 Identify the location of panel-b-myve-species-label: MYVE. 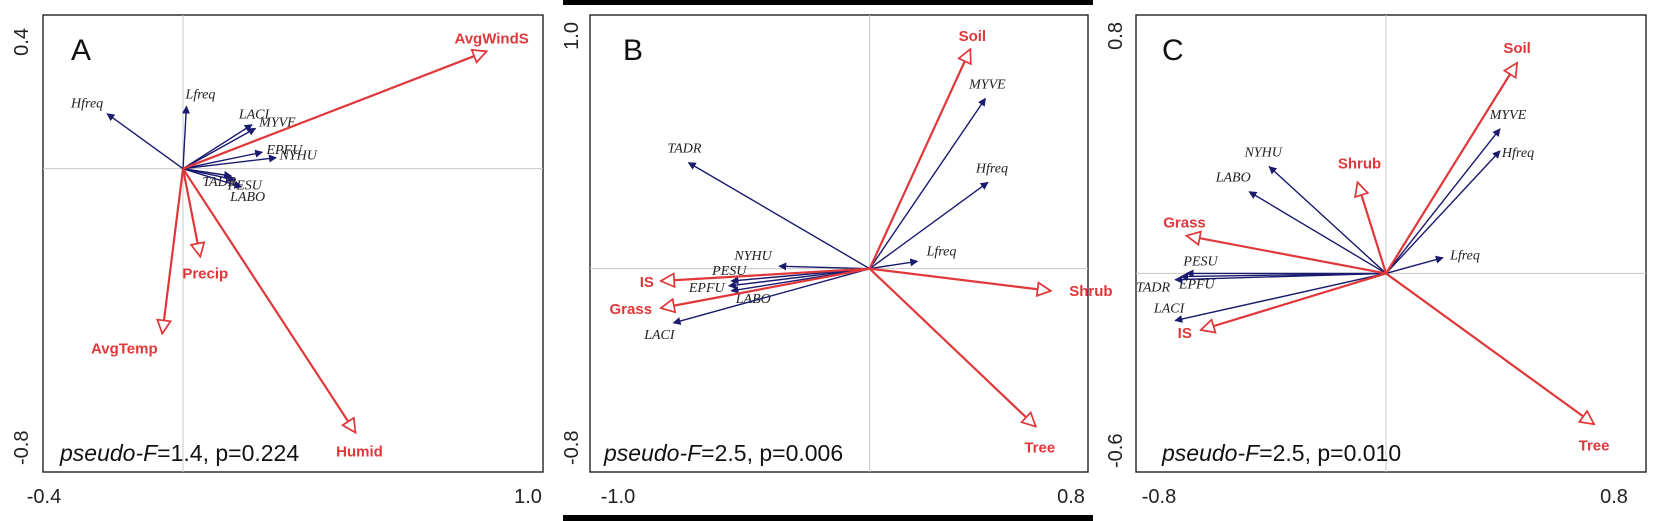
(987, 84).